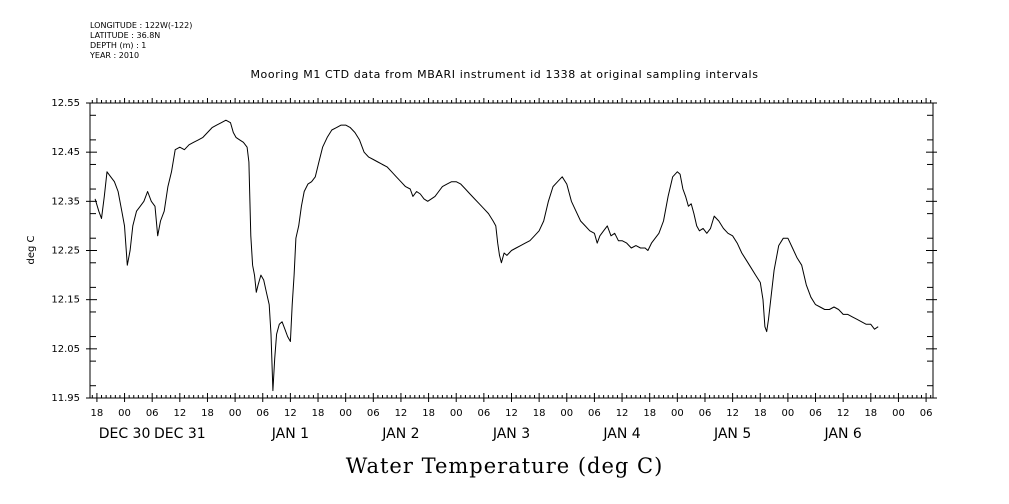 This screenshot has width=1009, height=504. Describe the element at coordinates (65, 152) in the screenshot. I see `y-tick-label: 12.45` at that location.